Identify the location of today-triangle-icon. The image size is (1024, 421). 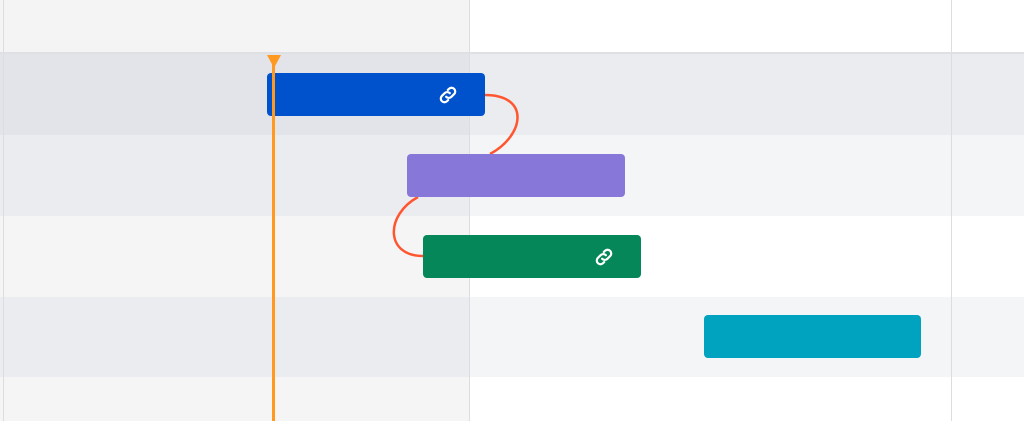
(274, 61).